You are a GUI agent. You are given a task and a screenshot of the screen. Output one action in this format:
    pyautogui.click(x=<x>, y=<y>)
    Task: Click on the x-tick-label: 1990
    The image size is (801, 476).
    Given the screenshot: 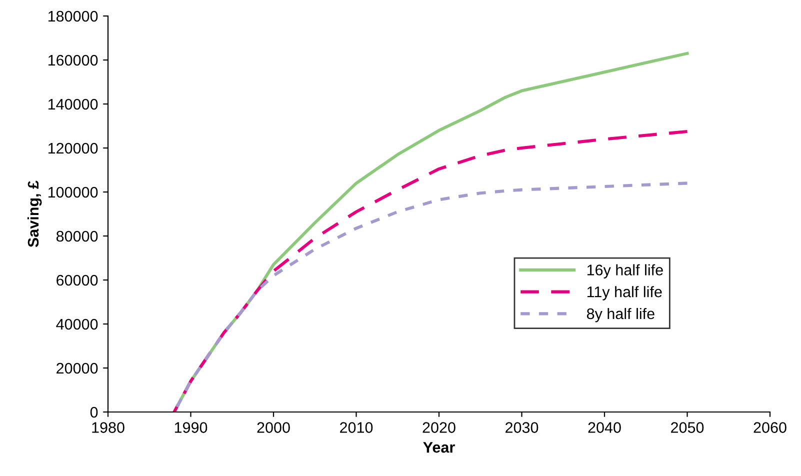 What is the action you would take?
    pyautogui.click(x=191, y=427)
    